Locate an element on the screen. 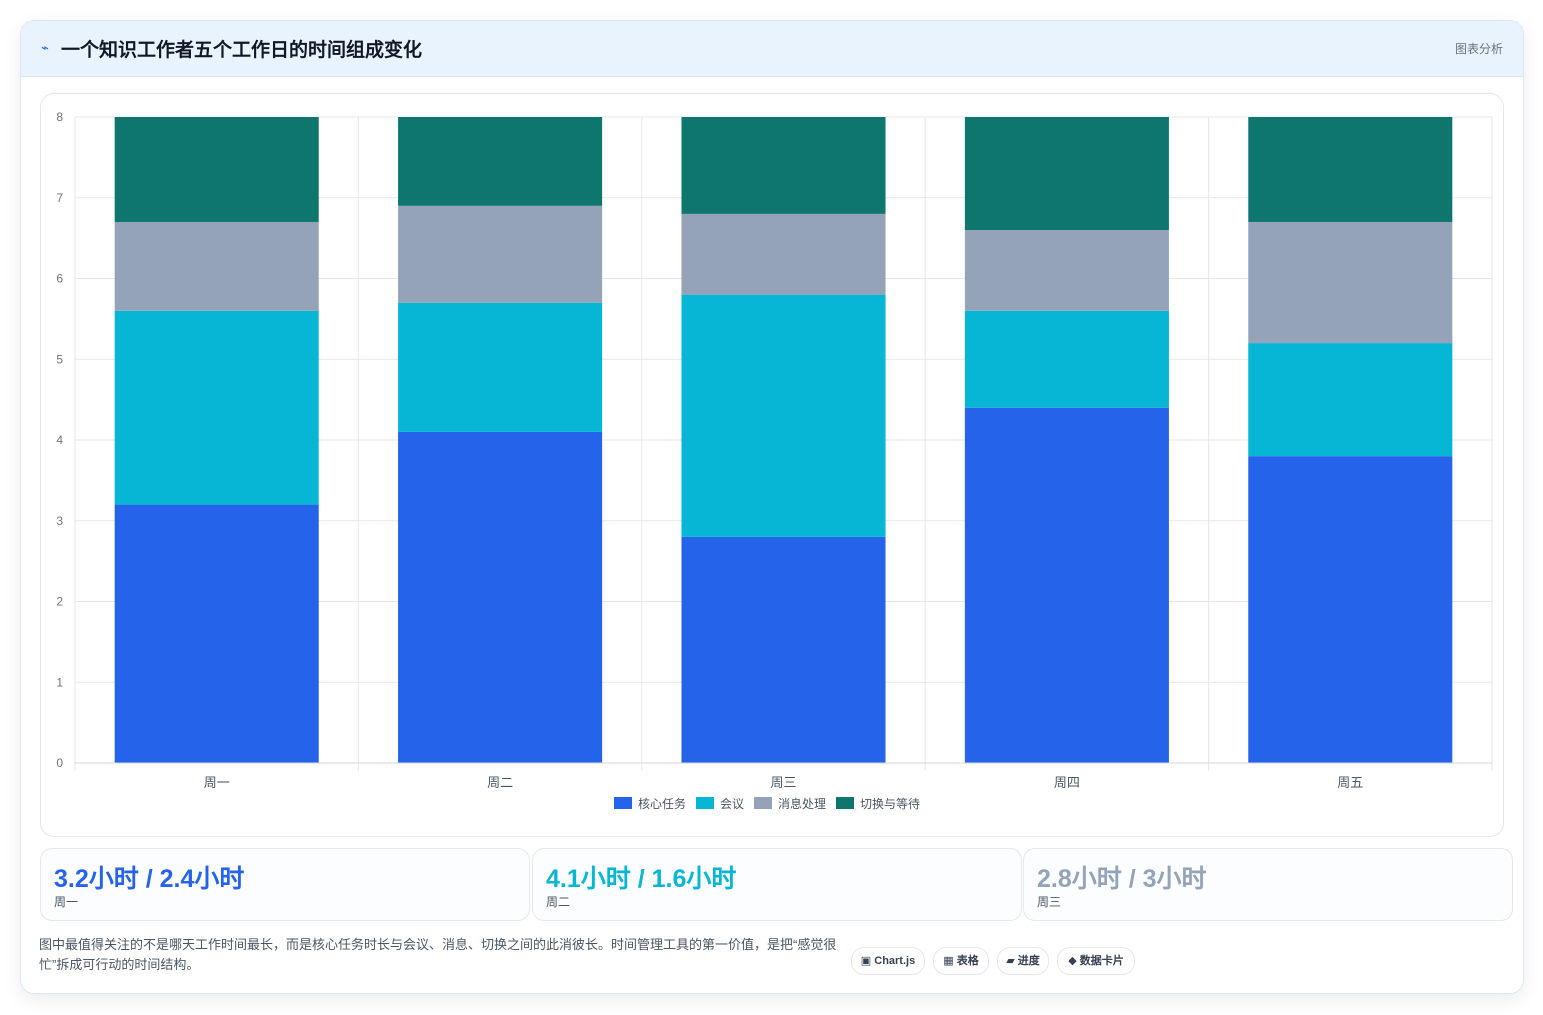  y-tick-label: 2 is located at coordinates (59, 602).